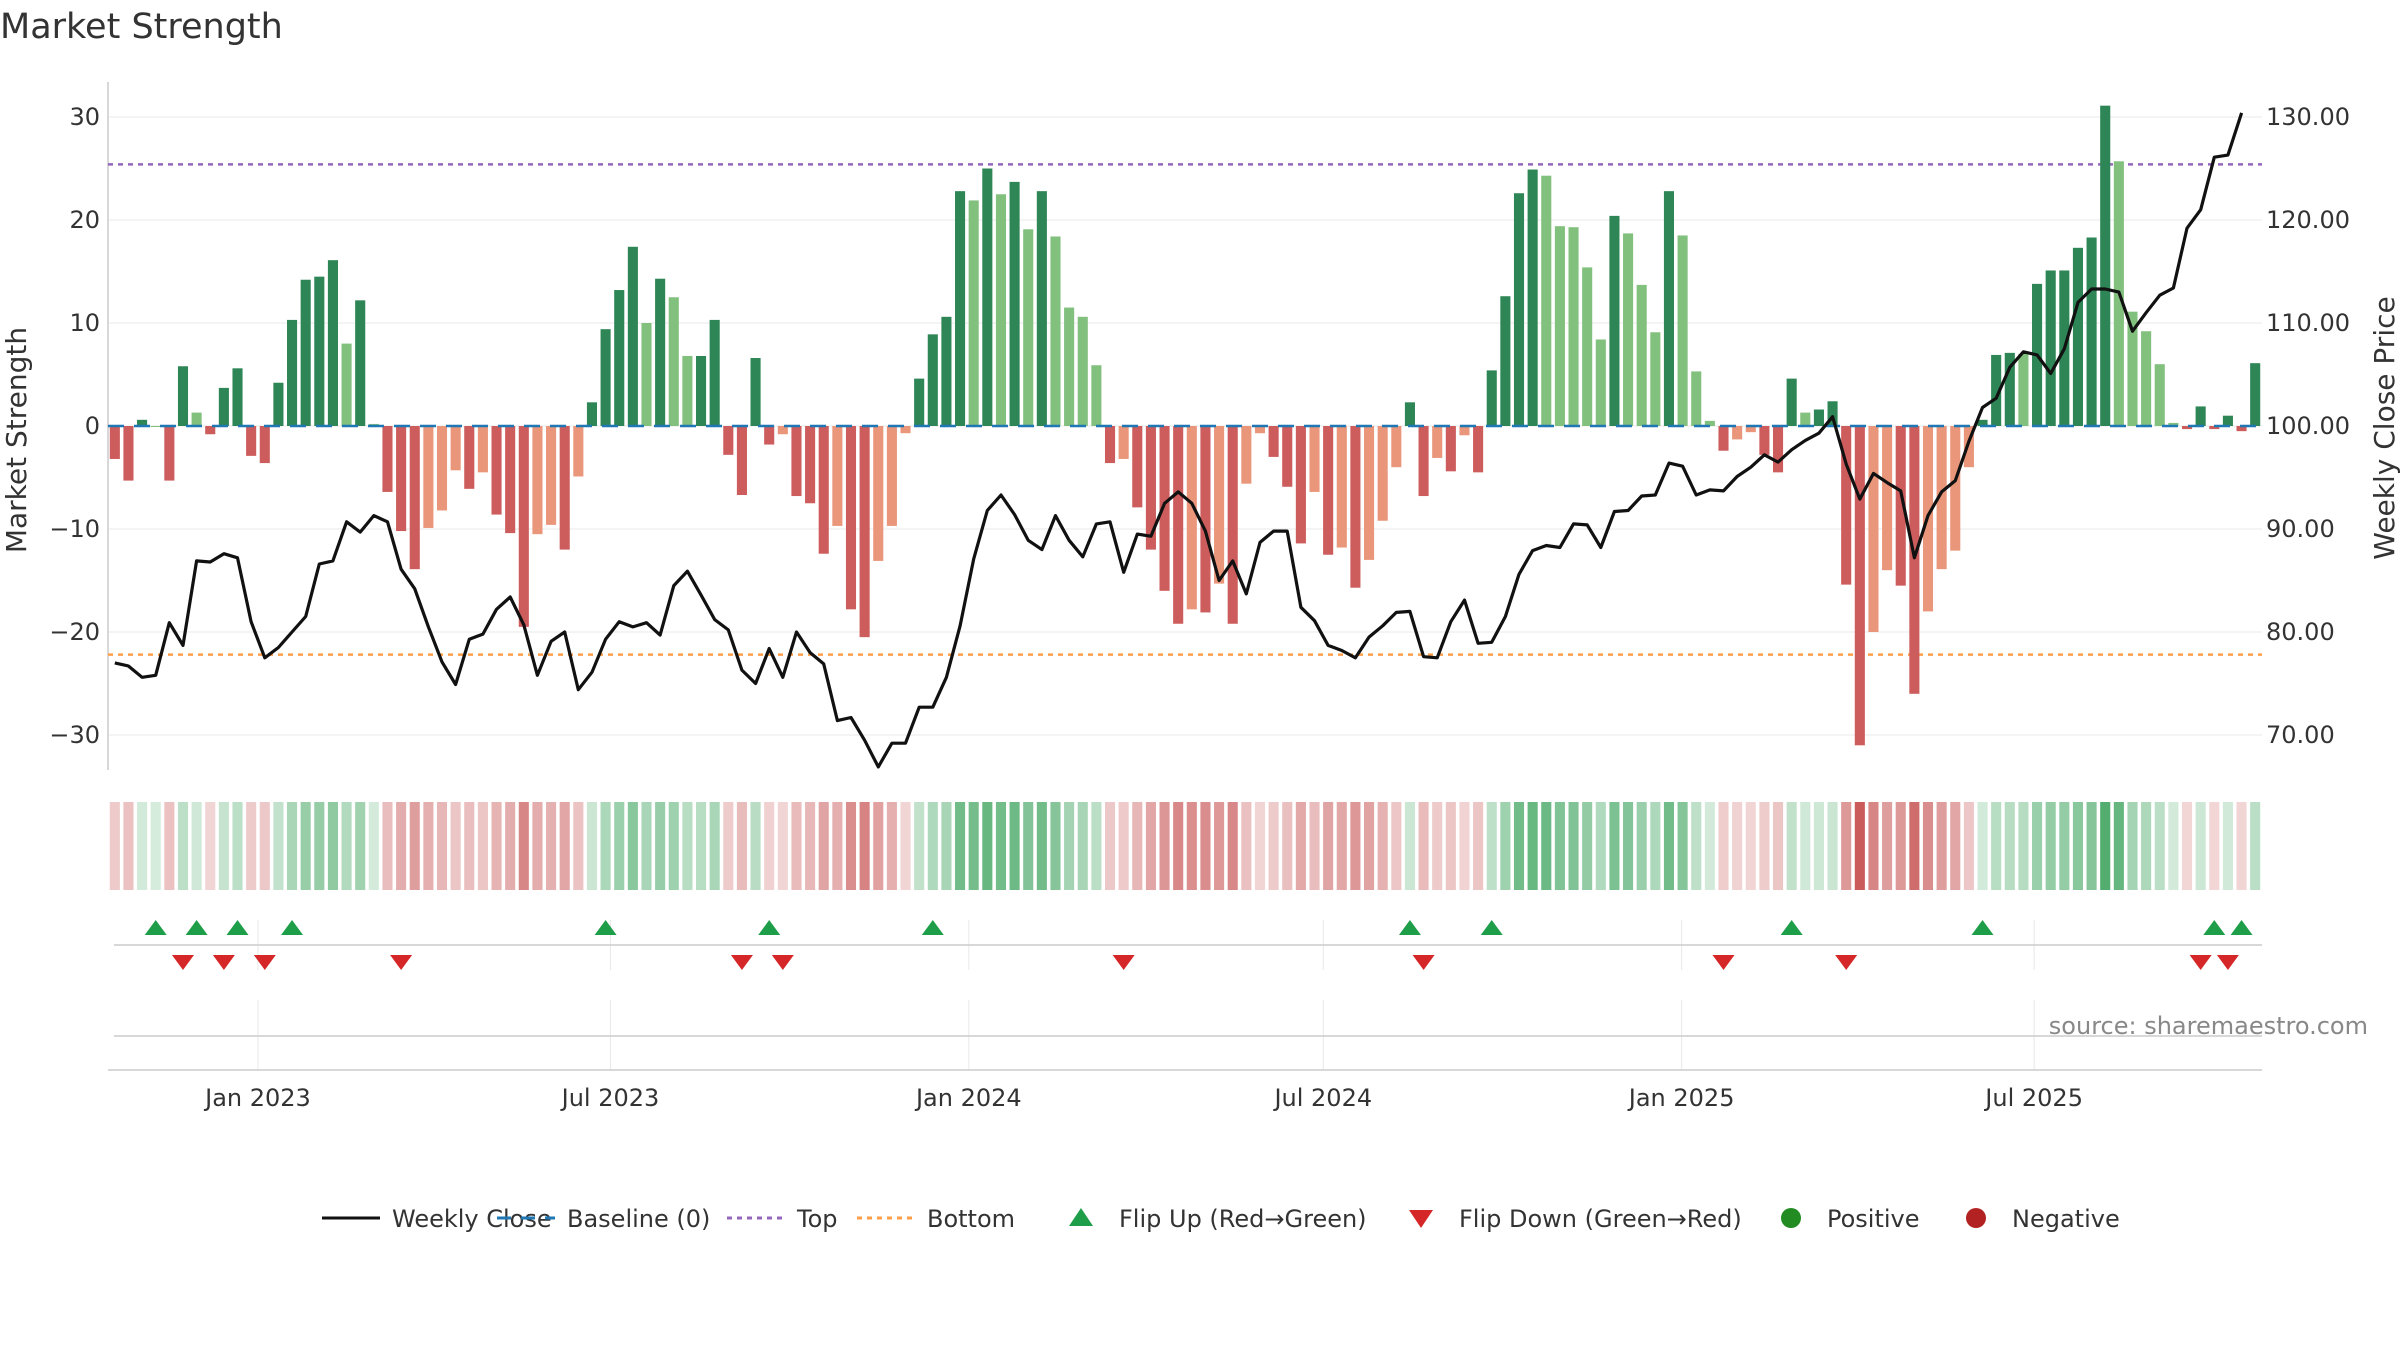 The width and height of the screenshot is (2400, 1350). What do you see at coordinates (2033, 1098) in the screenshot?
I see `x-tick-label: Jul 2025` at bounding box center [2033, 1098].